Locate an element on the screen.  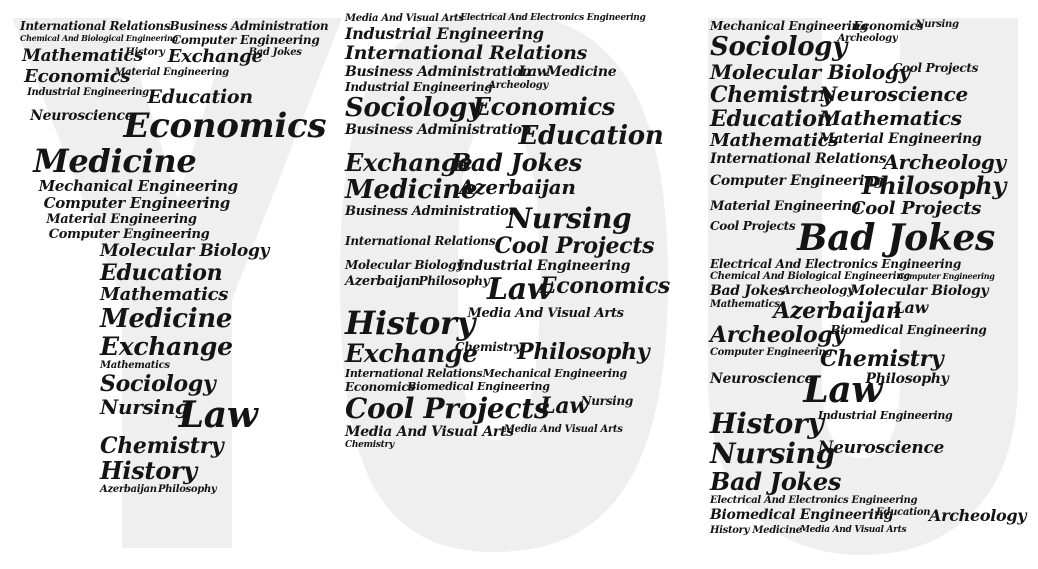
letter-y-word: Law is located at coordinates (218, 415).